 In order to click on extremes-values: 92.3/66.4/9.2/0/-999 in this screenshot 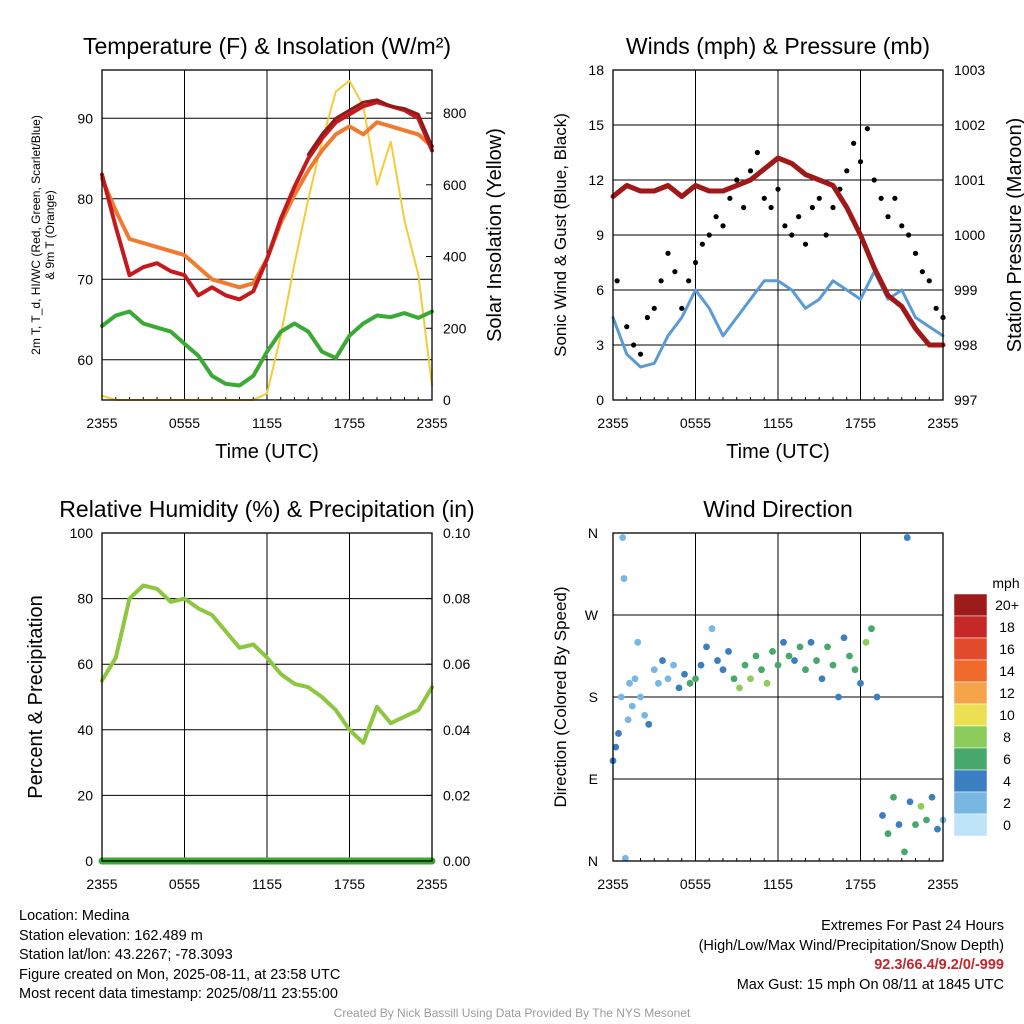, I will do `click(939, 965)`.